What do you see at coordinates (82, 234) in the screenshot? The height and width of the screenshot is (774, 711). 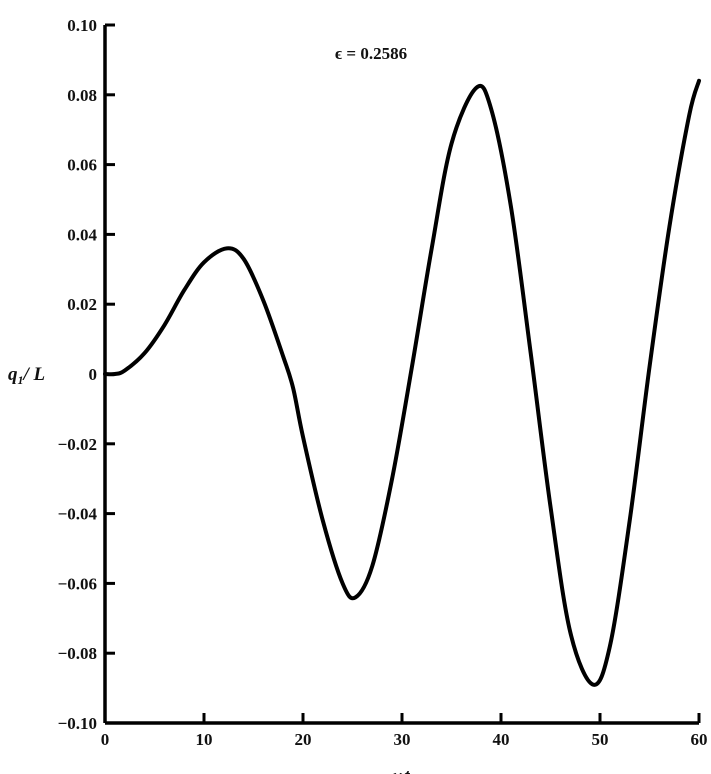 I see `y-tick-label: 0.04` at bounding box center [82, 234].